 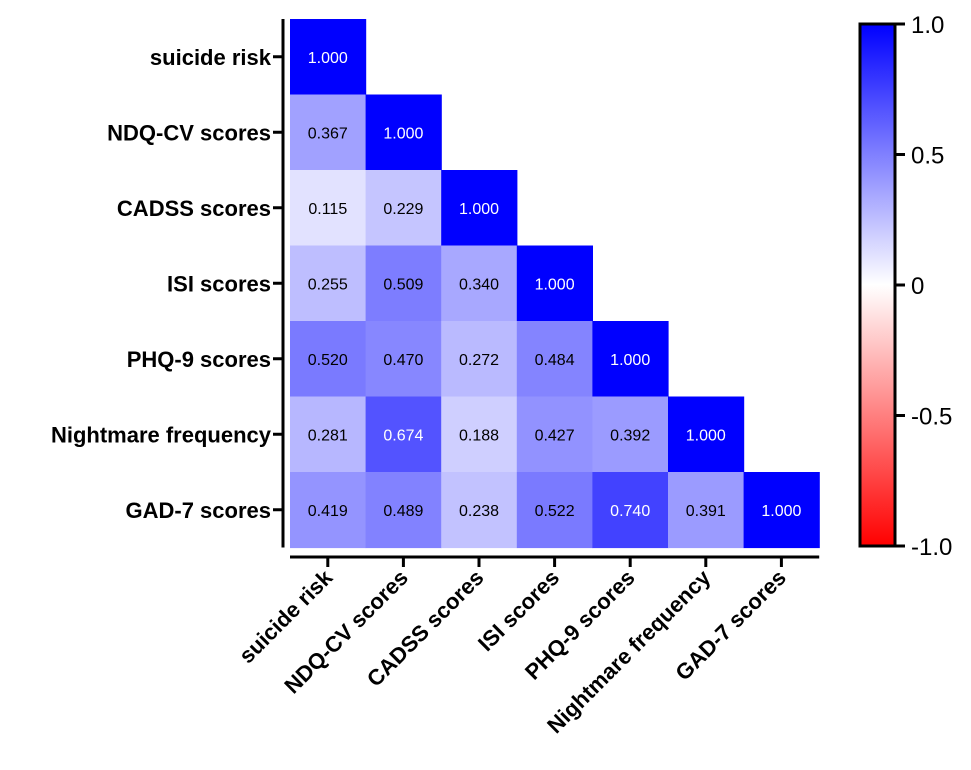 I want to click on cell-value-label-r3-c3: 1.000, so click(x=555, y=284).